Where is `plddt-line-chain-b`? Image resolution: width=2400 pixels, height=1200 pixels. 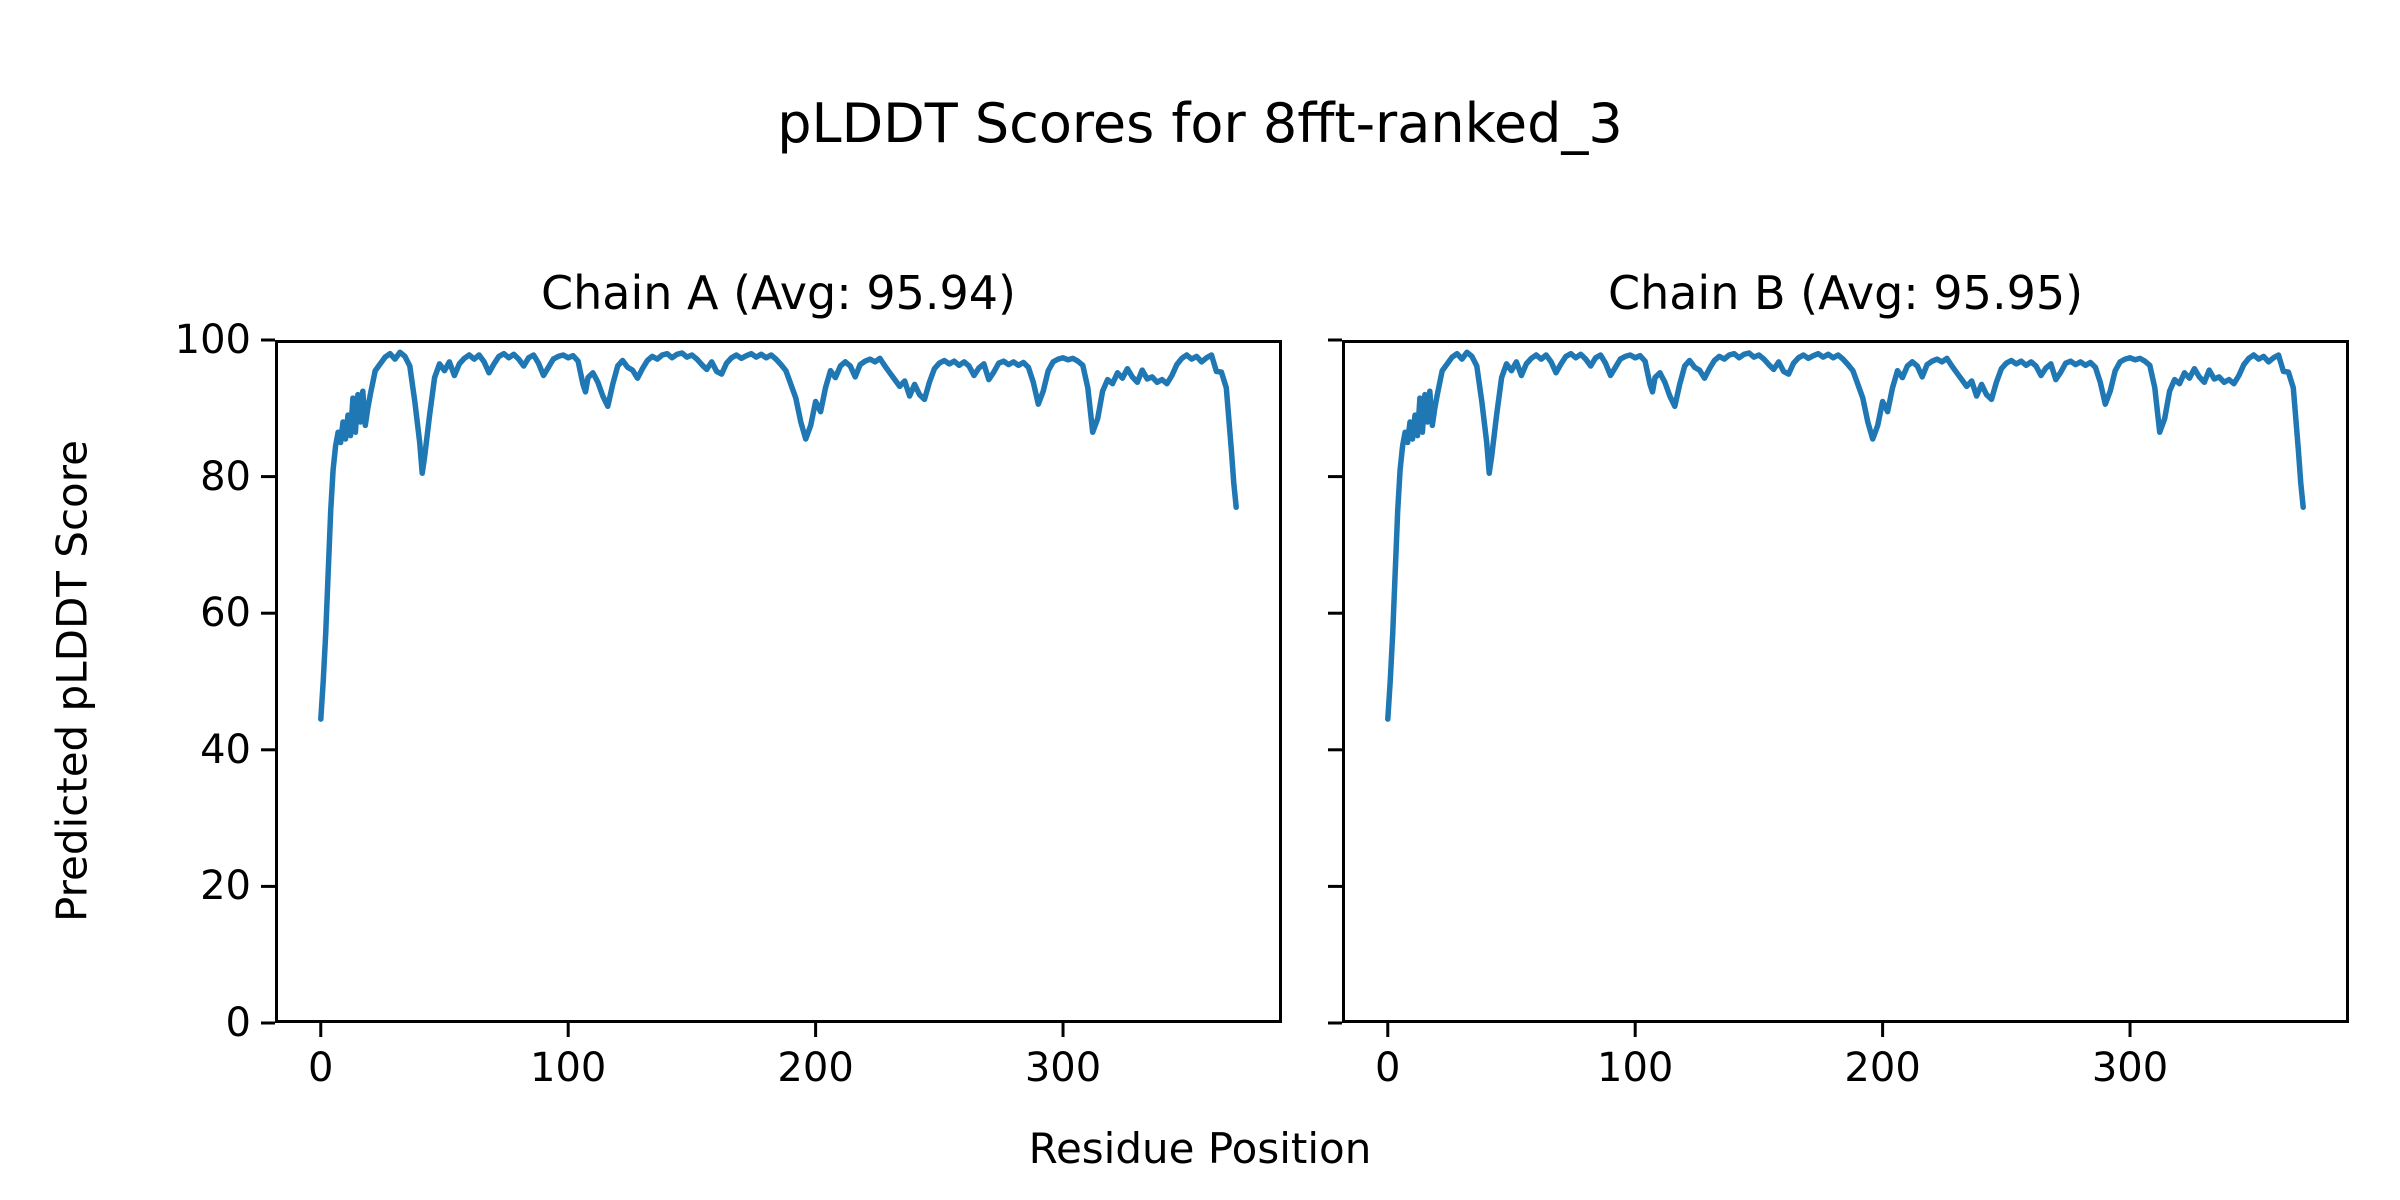 plddt-line-chain-b is located at coordinates (1845, 535).